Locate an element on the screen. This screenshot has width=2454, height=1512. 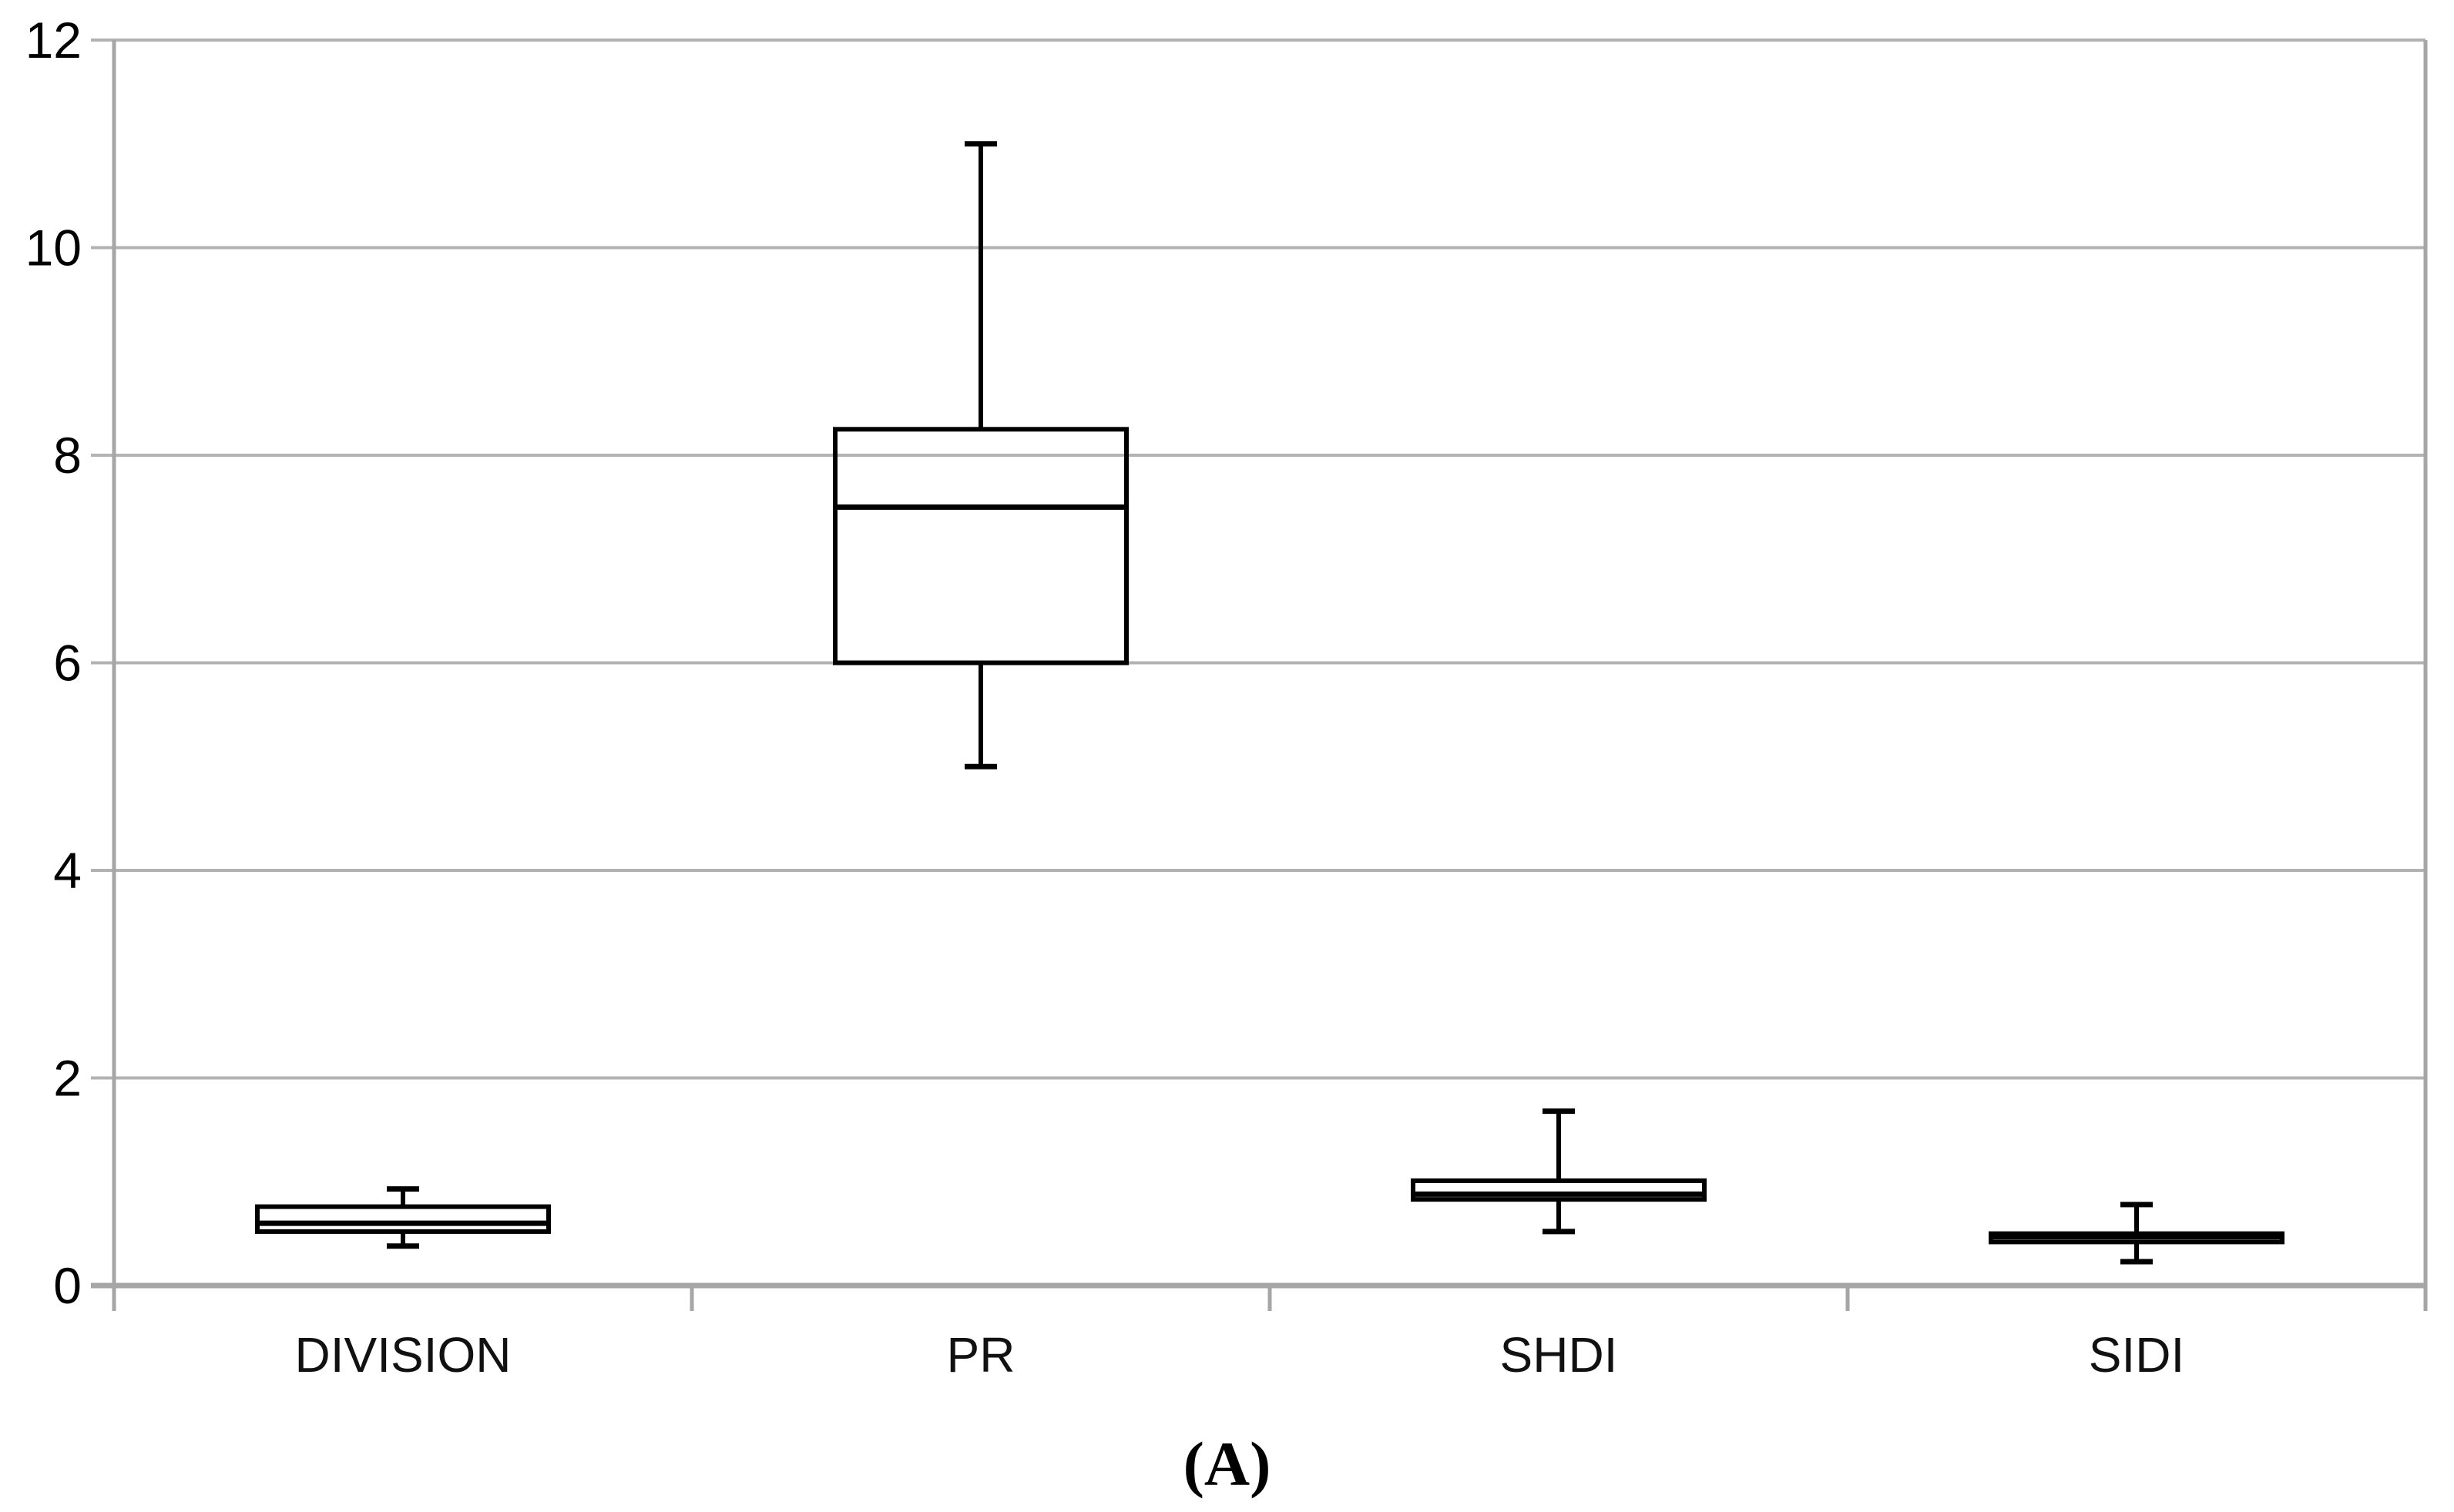
x-axis-category-label: SIDI is located at coordinates (2136, 1355).